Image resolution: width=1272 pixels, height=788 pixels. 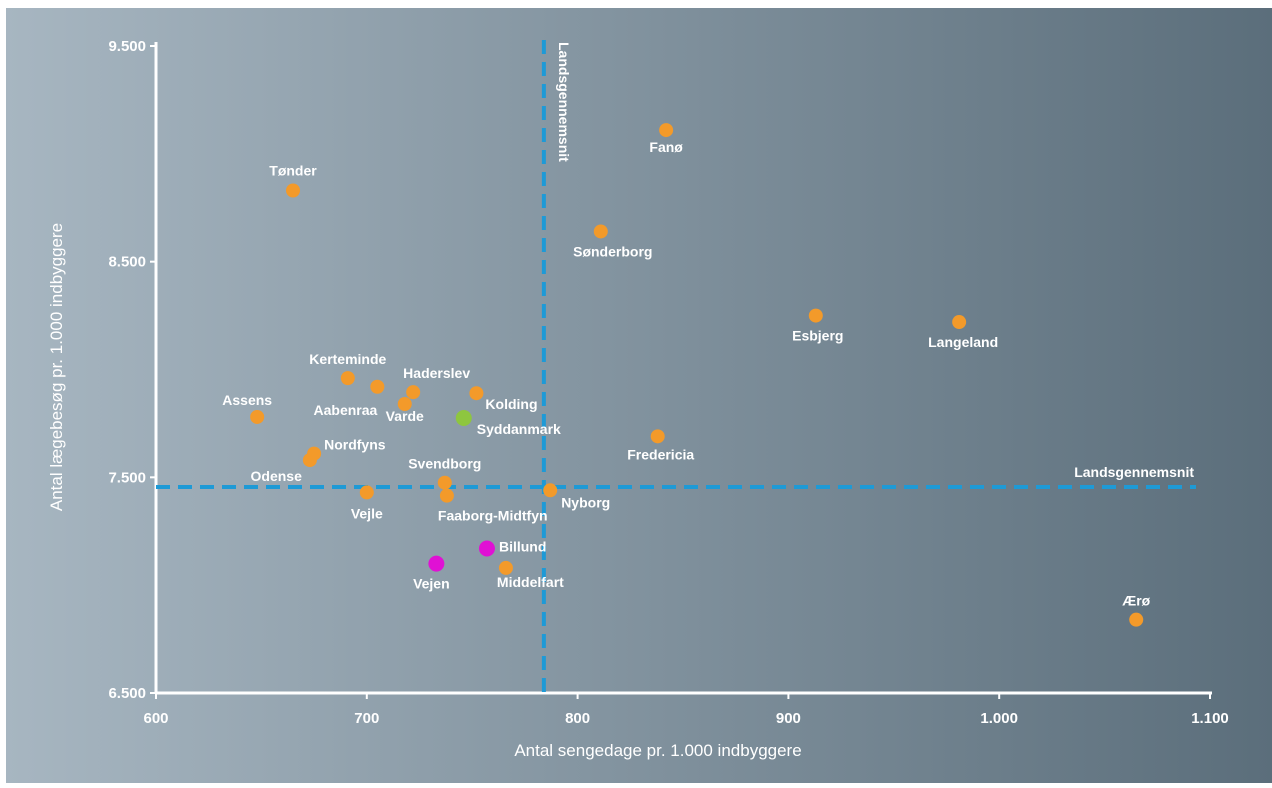 What do you see at coordinates (1210, 718) in the screenshot?
I see `x-tick-label: 1.100` at bounding box center [1210, 718].